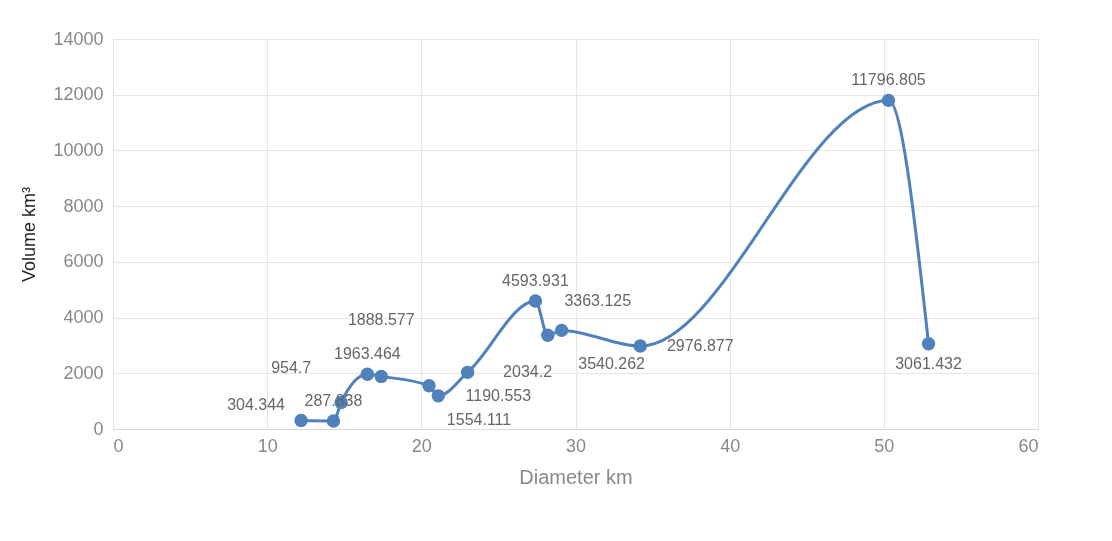 Image resolution: width=1112 pixels, height=541 pixels. I want to click on y-tick-label: 8000, so click(83, 205).